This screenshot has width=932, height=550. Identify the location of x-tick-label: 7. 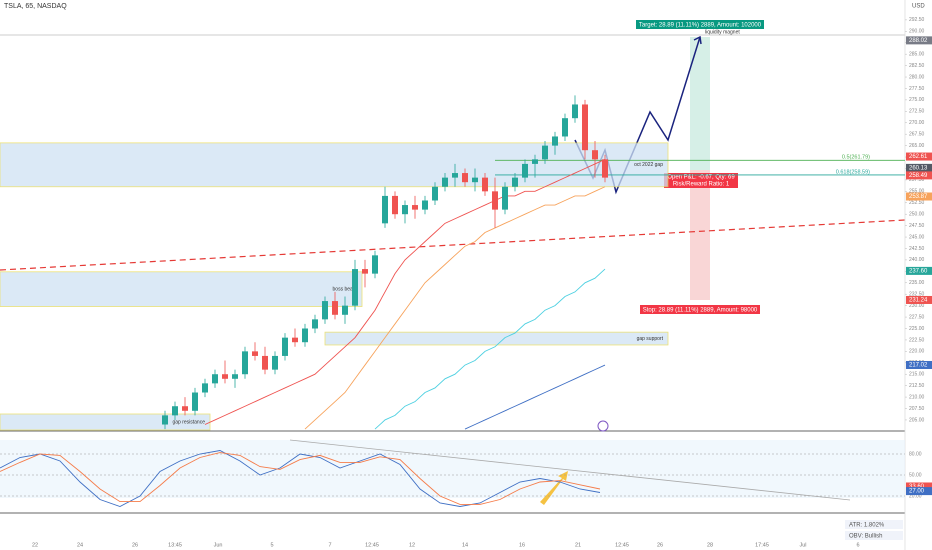
(329, 545).